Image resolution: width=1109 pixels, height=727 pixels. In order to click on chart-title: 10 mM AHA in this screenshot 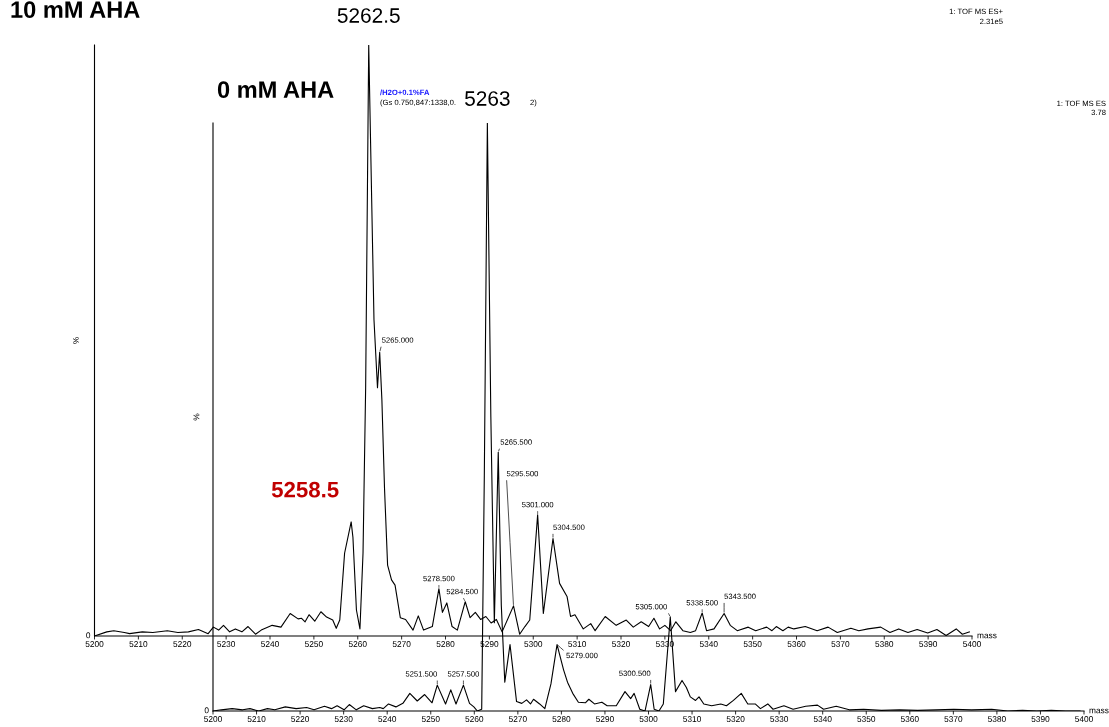, I will do `click(75, 9)`.